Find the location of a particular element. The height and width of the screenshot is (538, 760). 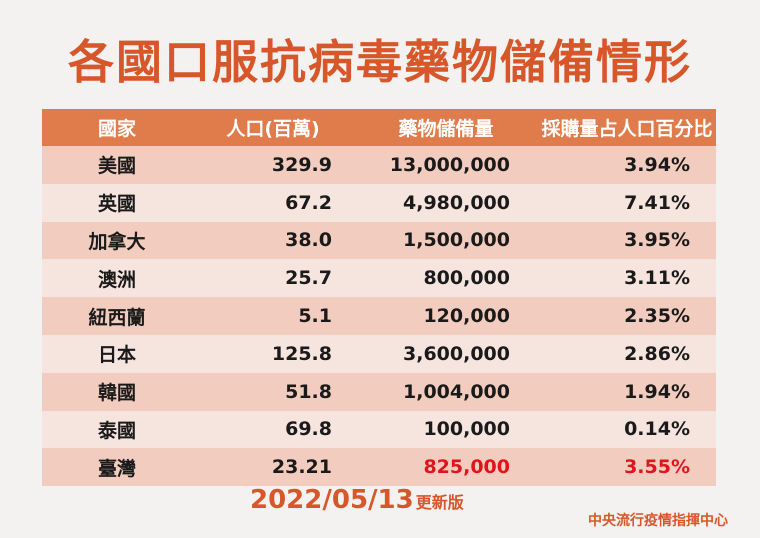

stockpile-cell: 4,980,000 is located at coordinates (446, 202).